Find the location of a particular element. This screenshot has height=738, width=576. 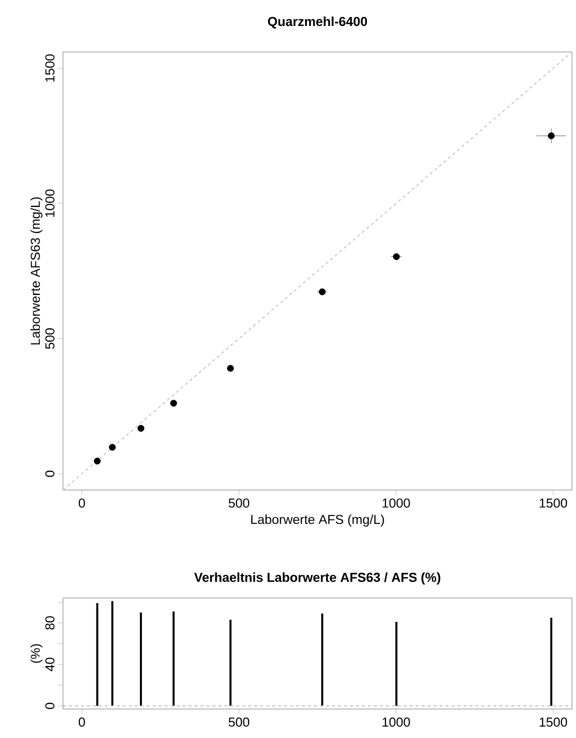

chart-title: Verhaeltnis Laborwerte AFS63 / AFS (%) is located at coordinates (317, 578).